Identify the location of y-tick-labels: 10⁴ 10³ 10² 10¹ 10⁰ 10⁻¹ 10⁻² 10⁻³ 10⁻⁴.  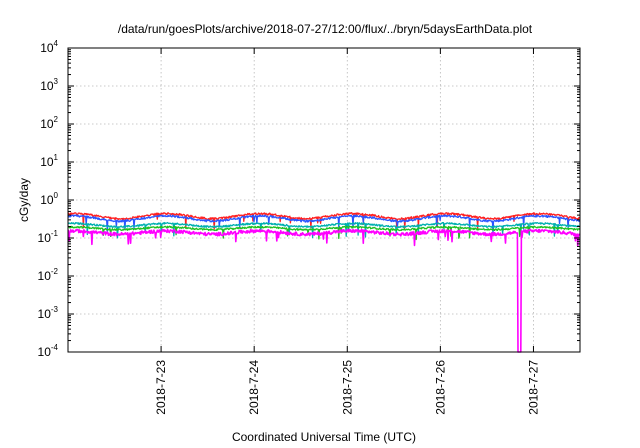
(48, 199).